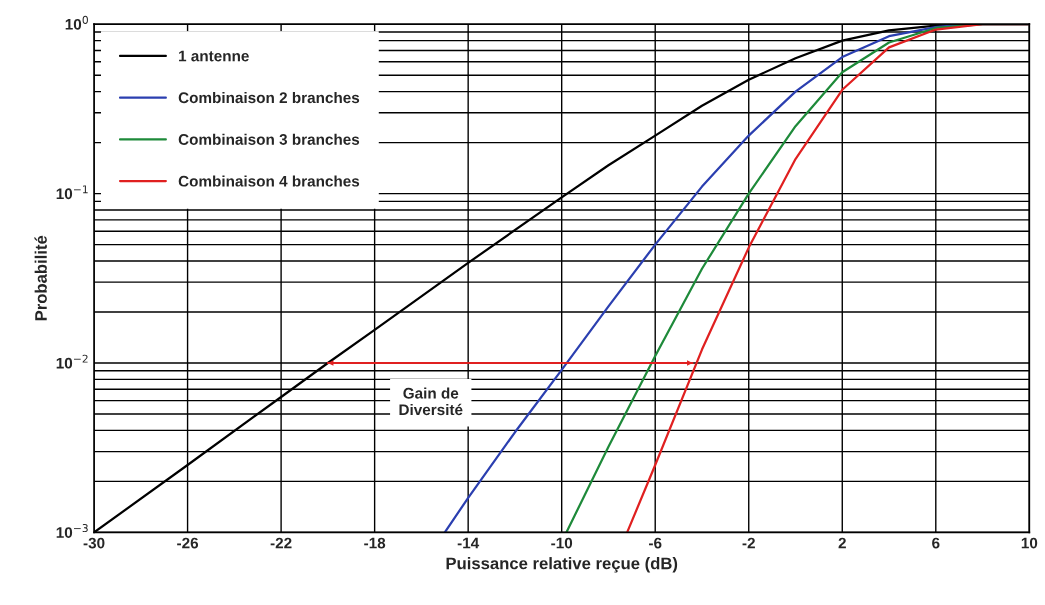 This screenshot has width=1045, height=605. Describe the element at coordinates (72, 192) in the screenshot. I see `y-tick-label: 10$^{−1}$` at that location.